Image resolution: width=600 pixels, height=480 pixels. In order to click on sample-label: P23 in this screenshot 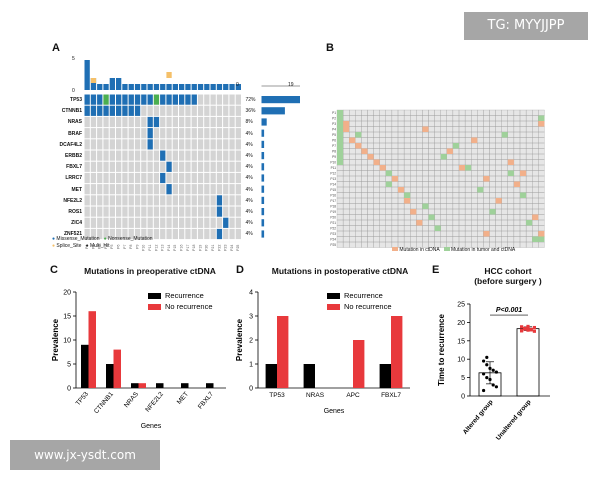, I will do `click(226, 248)`.